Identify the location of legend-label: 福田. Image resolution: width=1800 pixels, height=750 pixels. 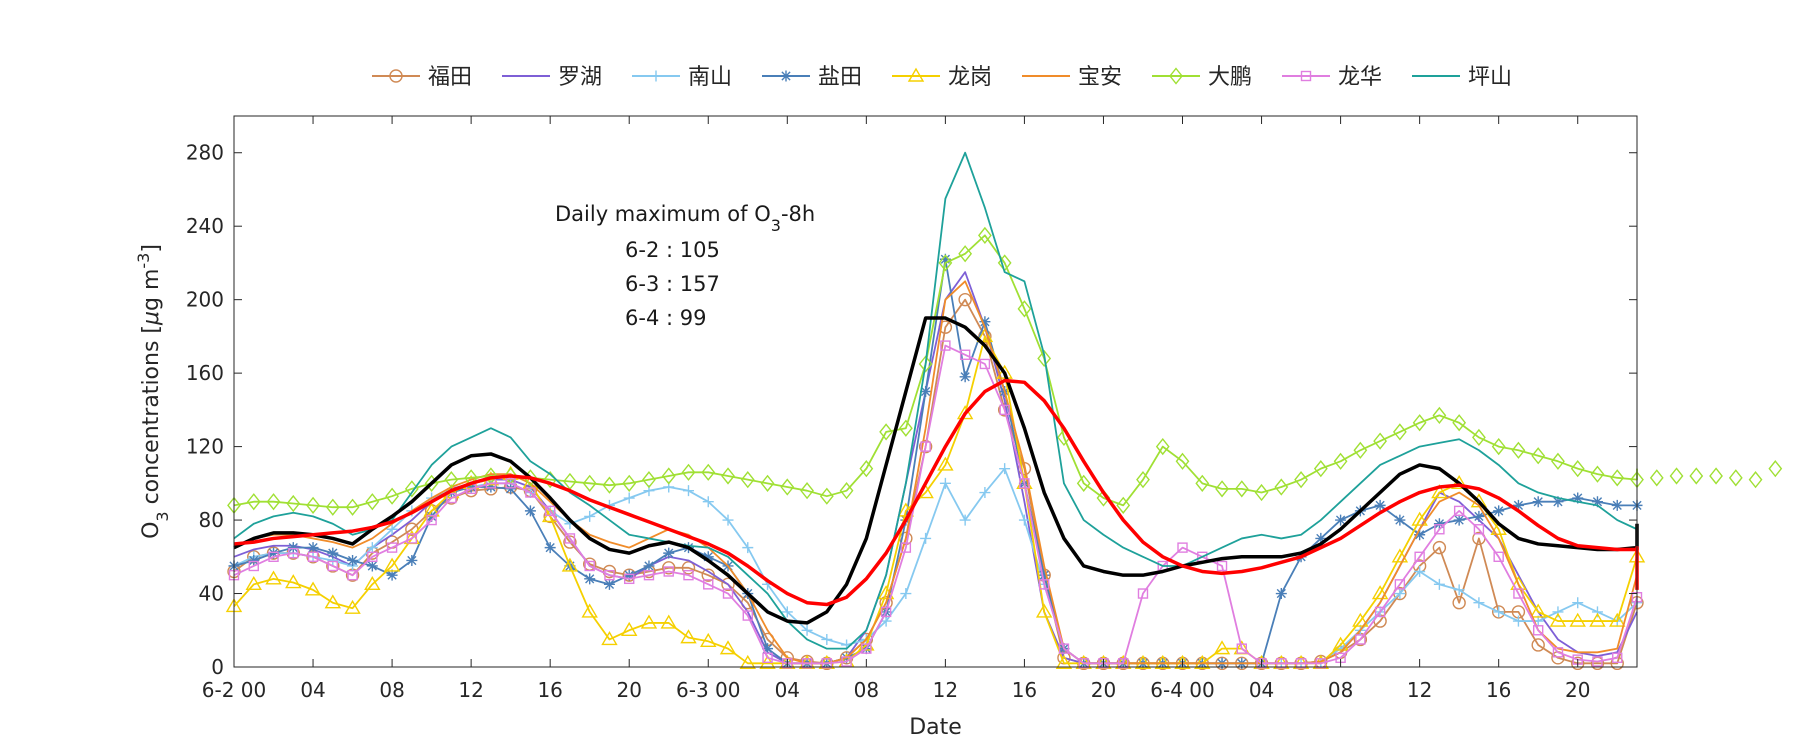
(450, 77).